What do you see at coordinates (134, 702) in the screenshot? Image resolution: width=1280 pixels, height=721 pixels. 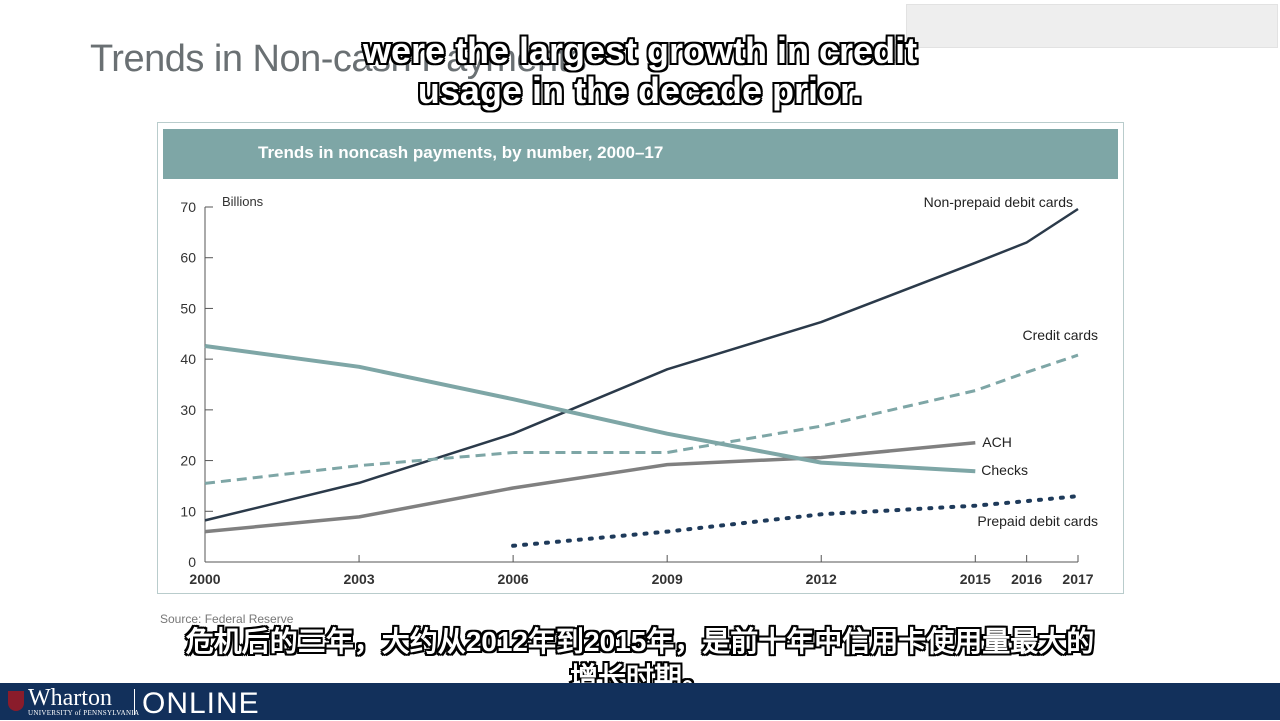 I see `logo-divider` at bounding box center [134, 702].